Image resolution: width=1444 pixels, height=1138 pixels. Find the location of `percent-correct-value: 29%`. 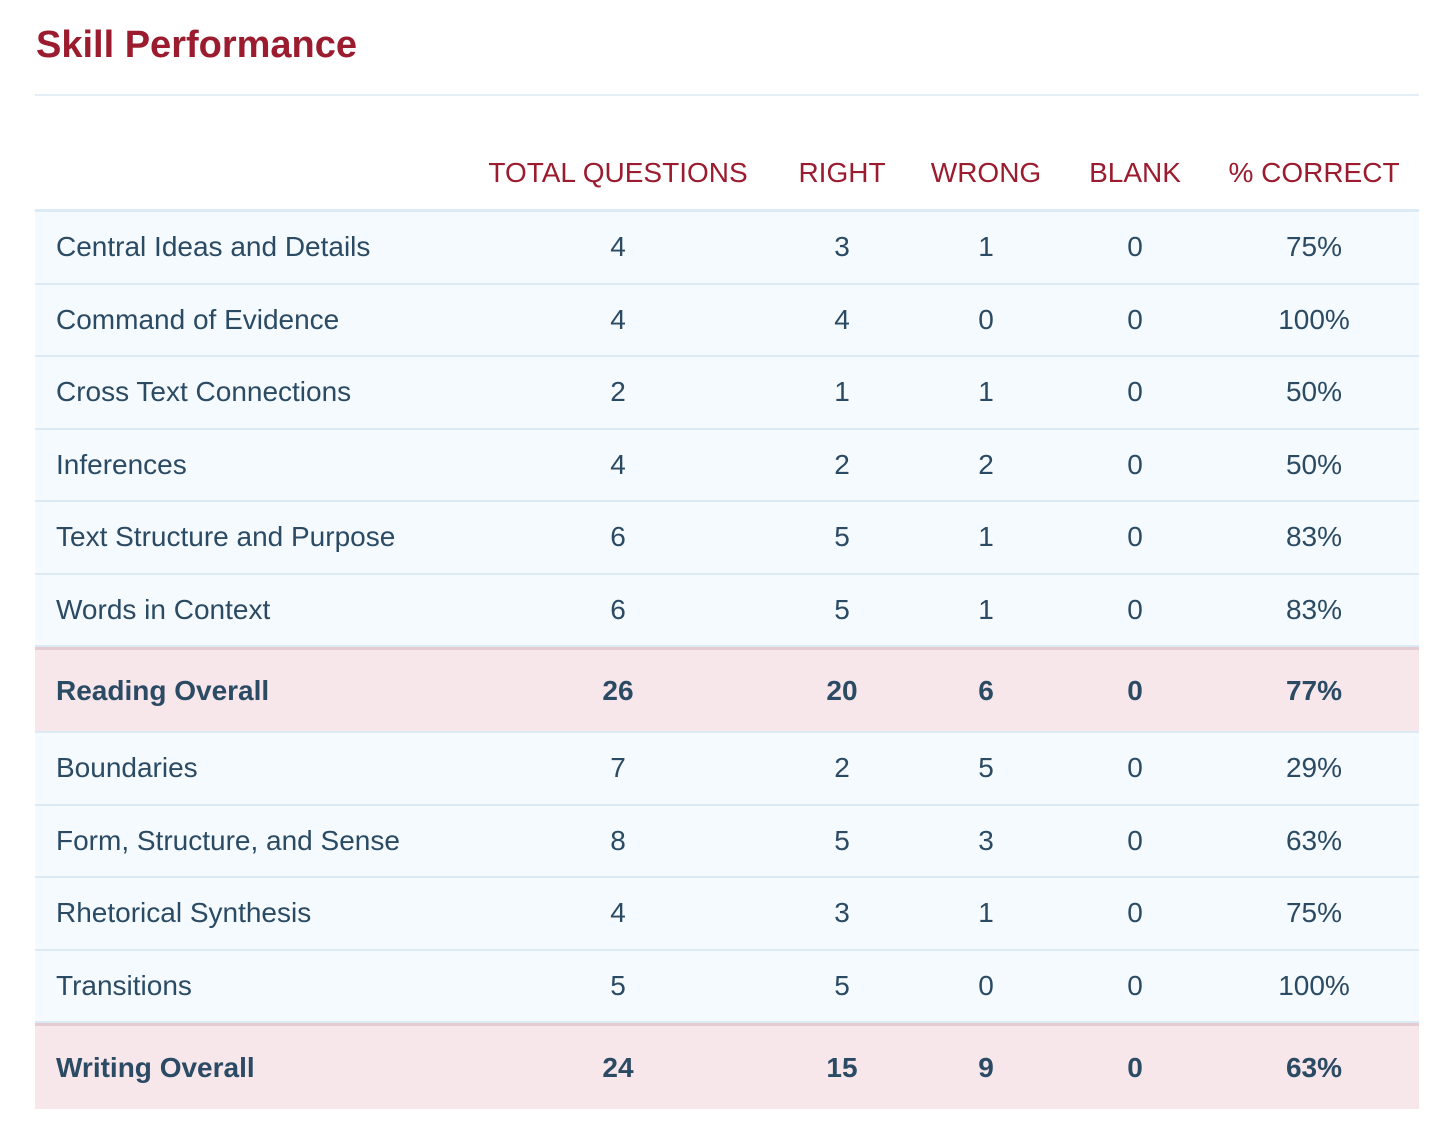

percent-correct-value: 29% is located at coordinates (1314, 768).